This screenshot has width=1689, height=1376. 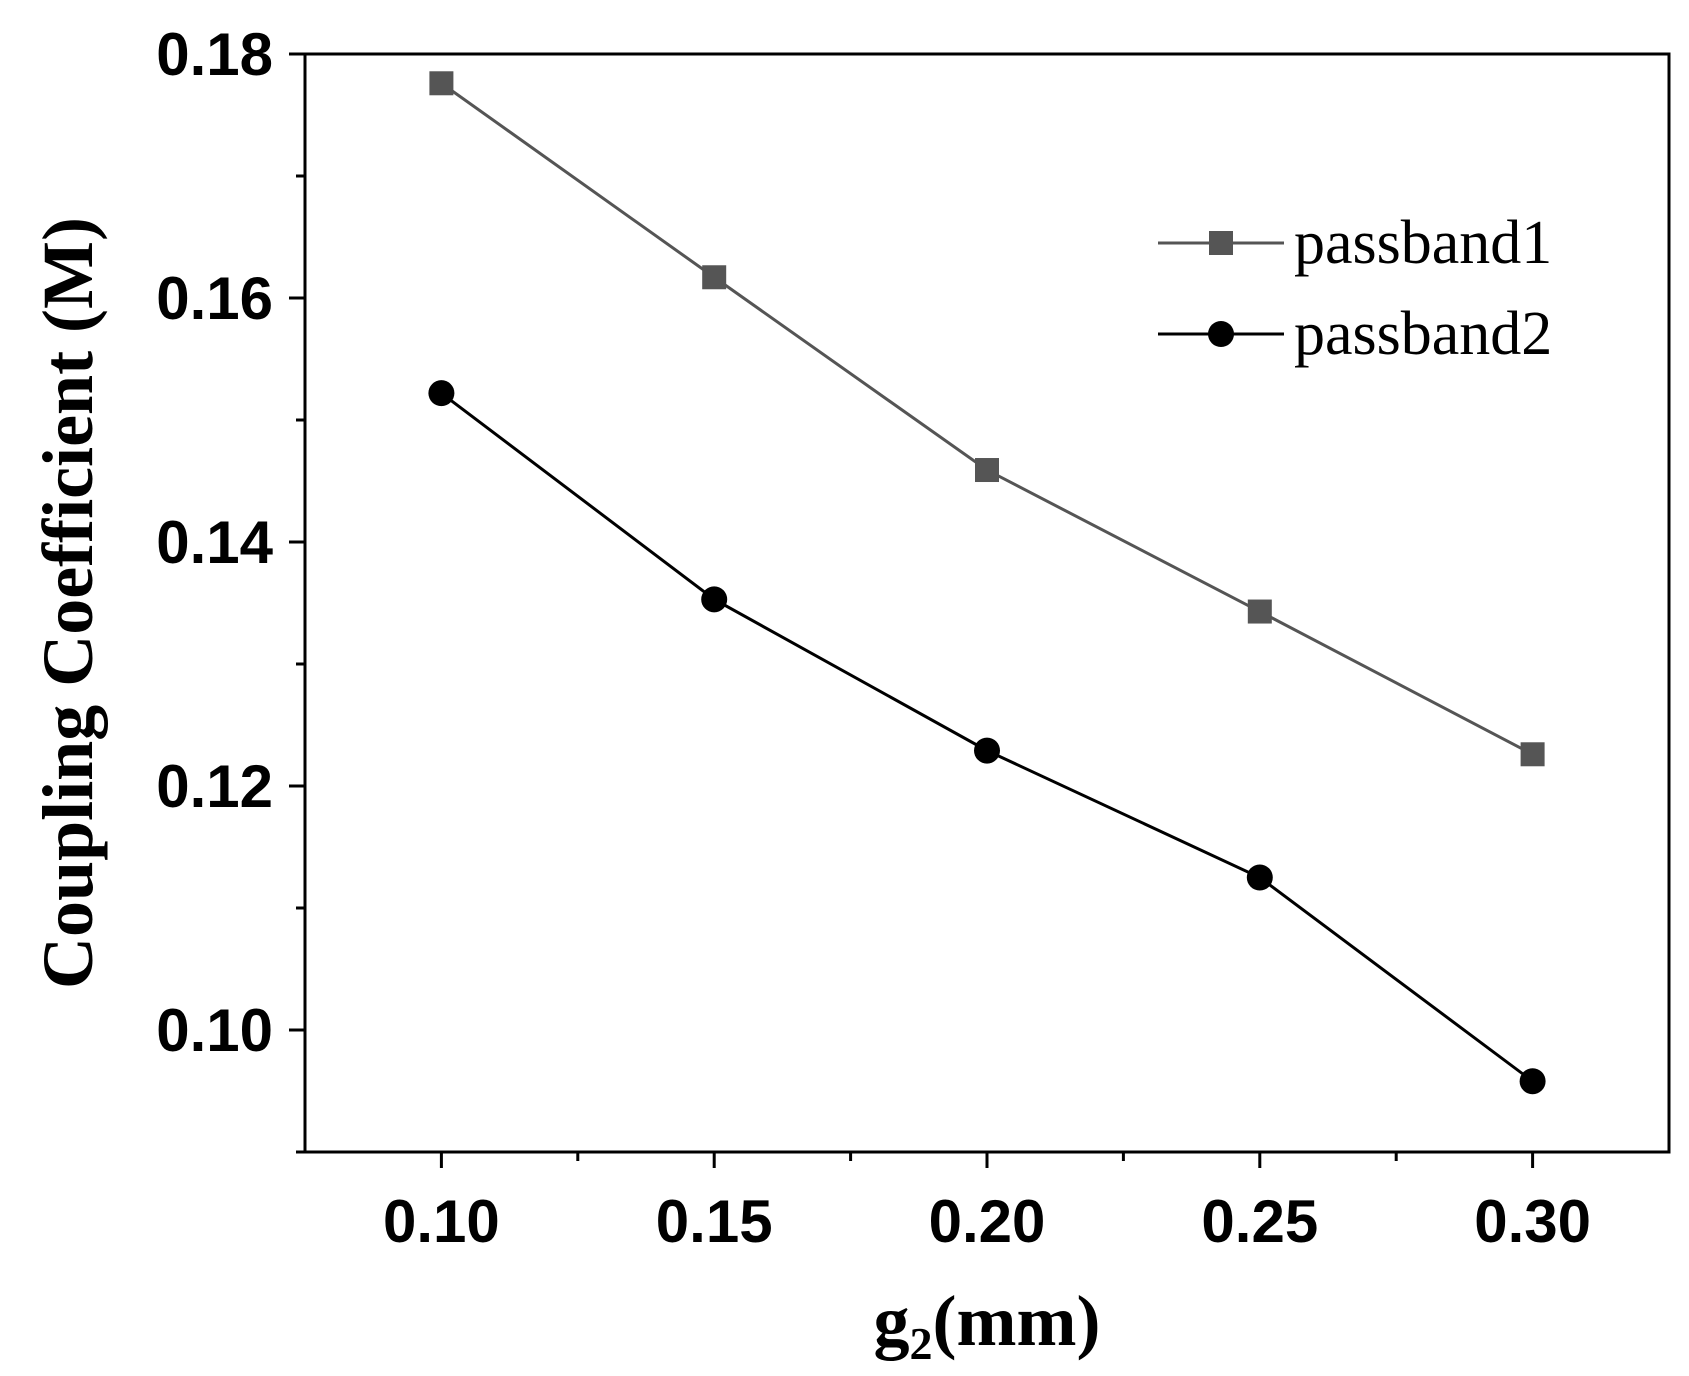 I want to click on x-axis-title-subscript: 2, so click(x=921, y=1343).